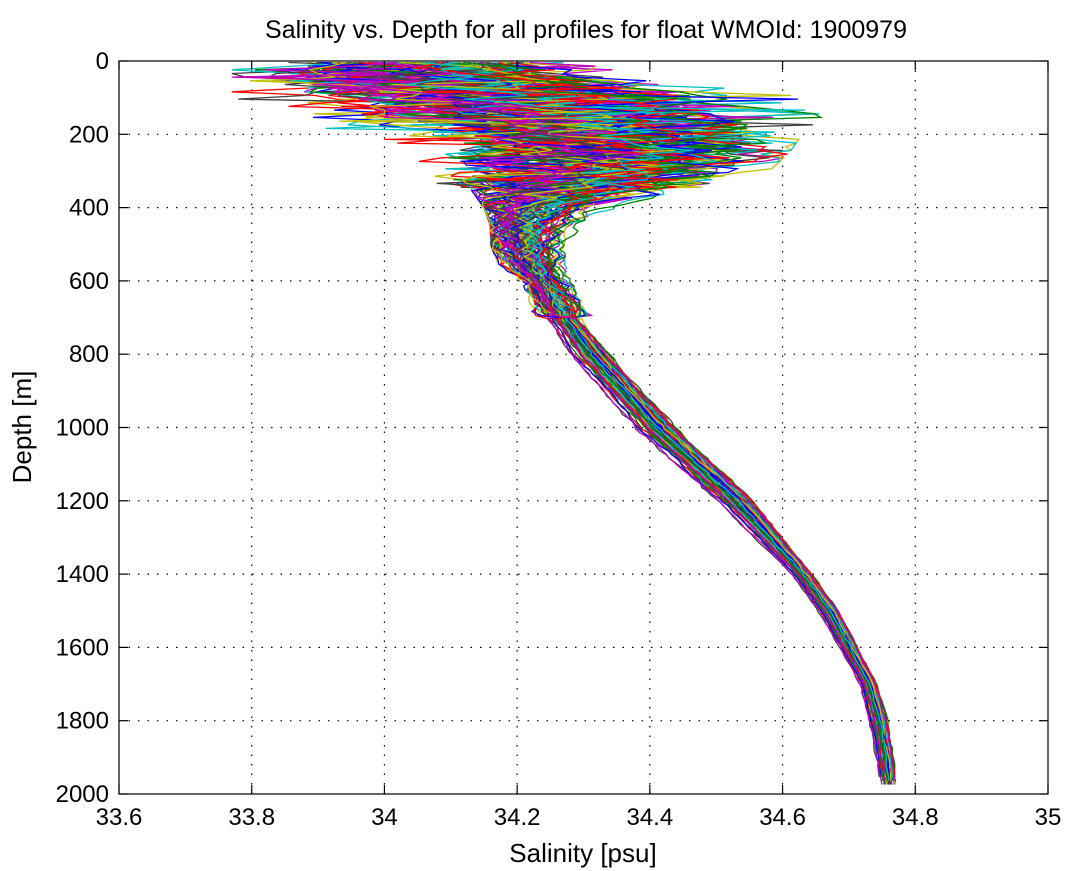 The height and width of the screenshot is (871, 1073). What do you see at coordinates (1048, 817) in the screenshot?
I see `x-tick-label: 35` at bounding box center [1048, 817].